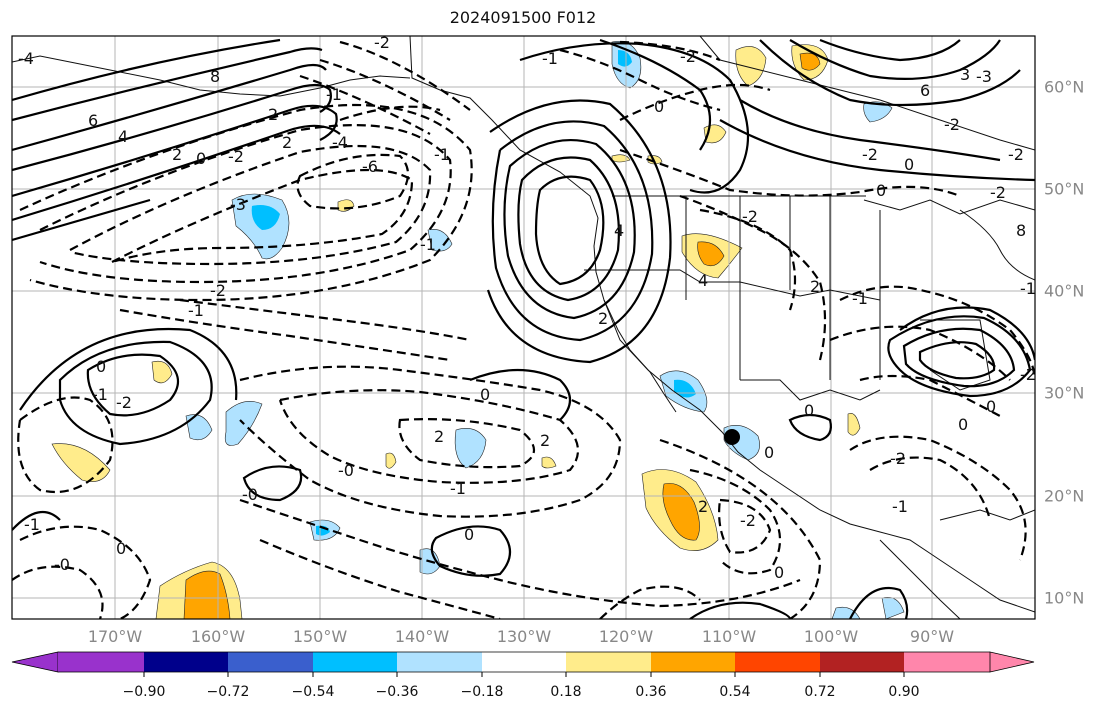  I want to click on lon-tick-label: 90°W, so click(932, 636).